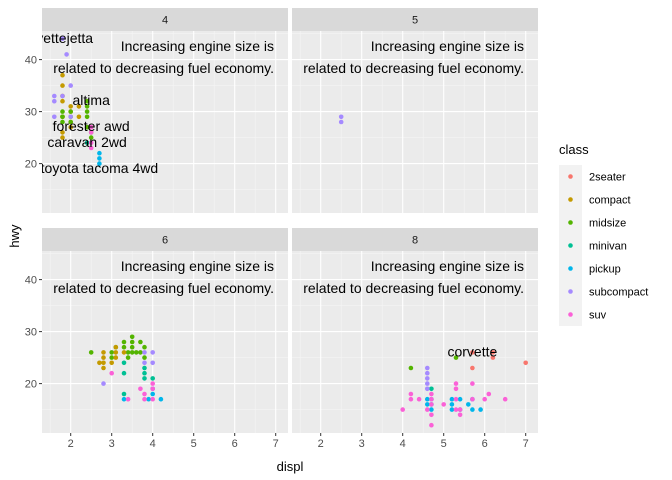  What do you see at coordinates (595, 199) in the screenshot?
I see `legend-item-compact: compact` at bounding box center [595, 199].